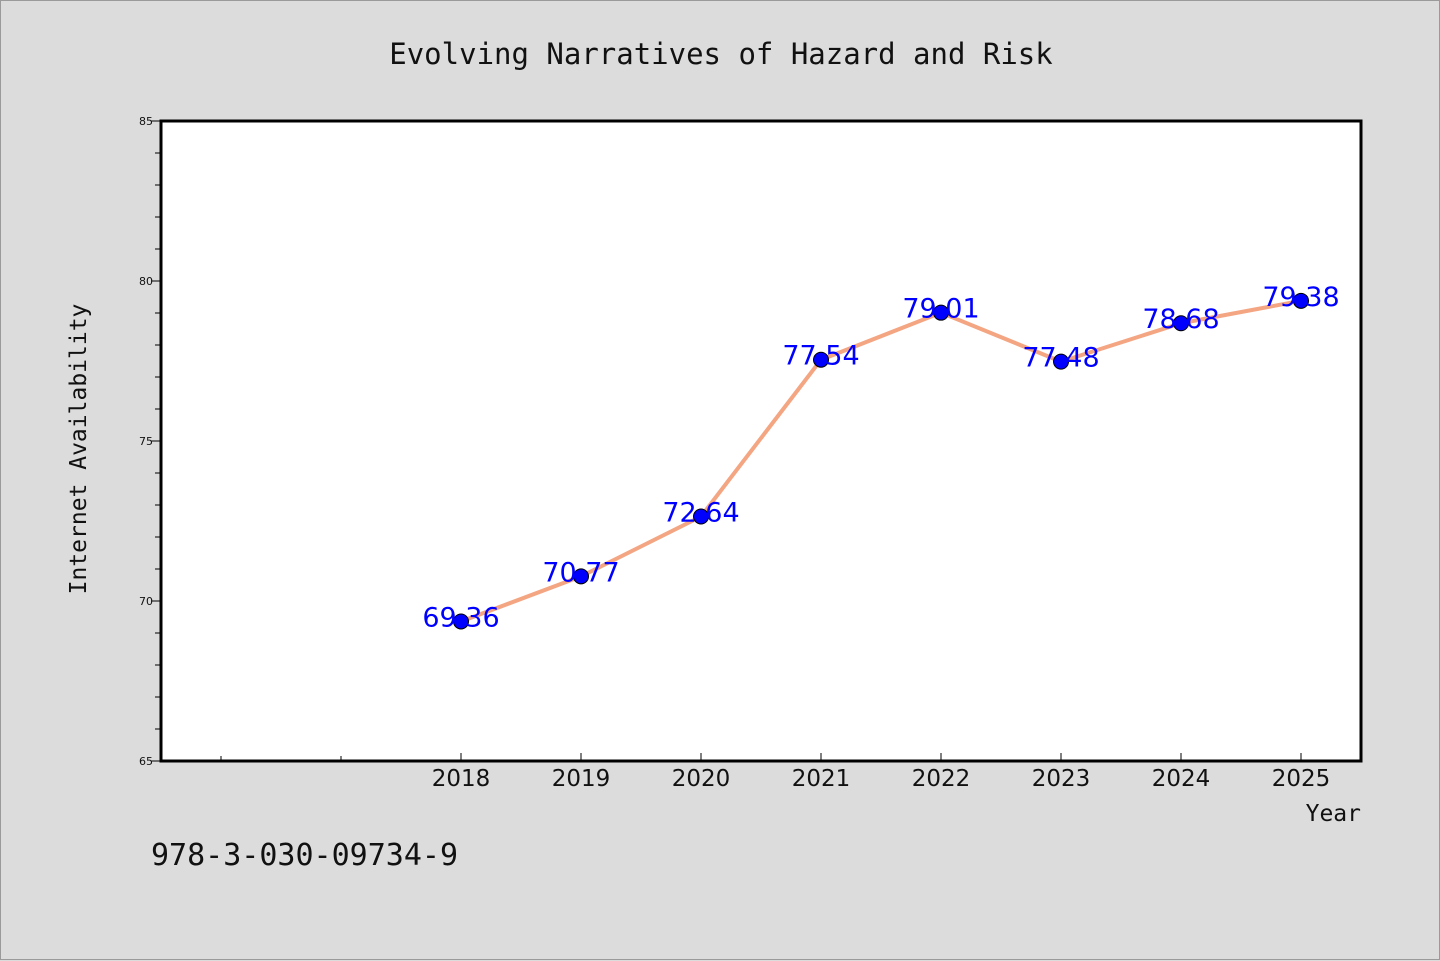 The image size is (1440, 961). I want to click on chart-title: Evolving Narratives of Hazard and Risk, so click(721, 54).